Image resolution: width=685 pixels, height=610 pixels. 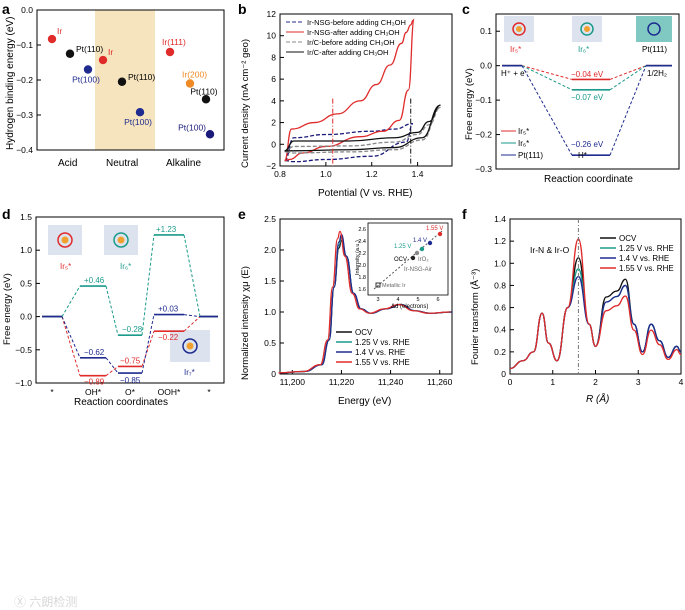 What do you see at coordinates (183, 163) in the screenshot?
I see `category-alkaline: Alkaline` at bounding box center [183, 163].